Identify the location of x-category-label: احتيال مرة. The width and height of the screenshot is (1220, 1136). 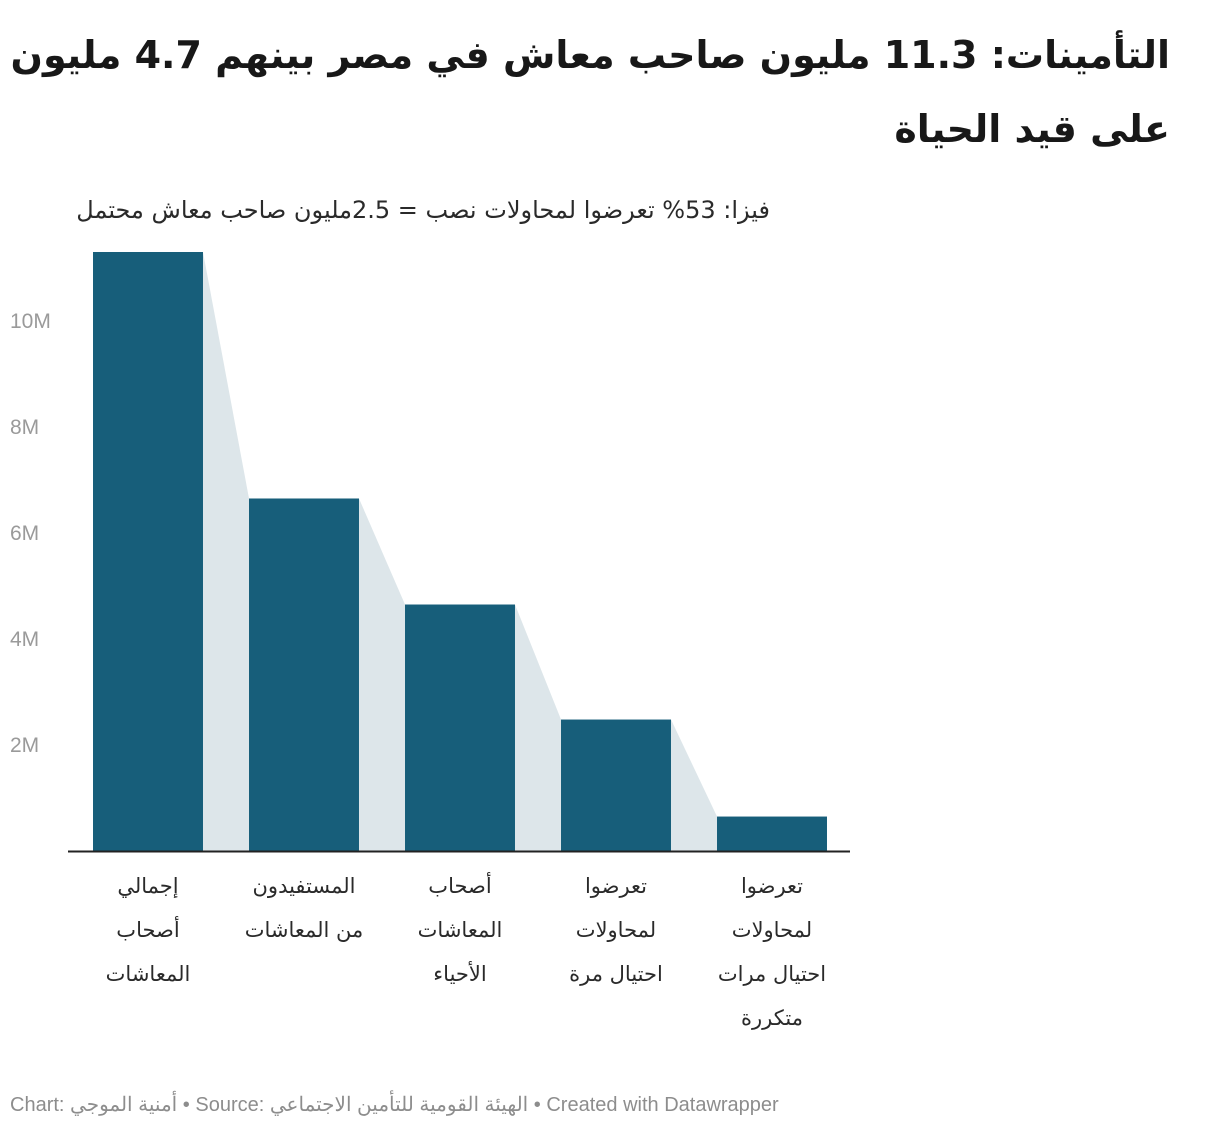
(616, 974).